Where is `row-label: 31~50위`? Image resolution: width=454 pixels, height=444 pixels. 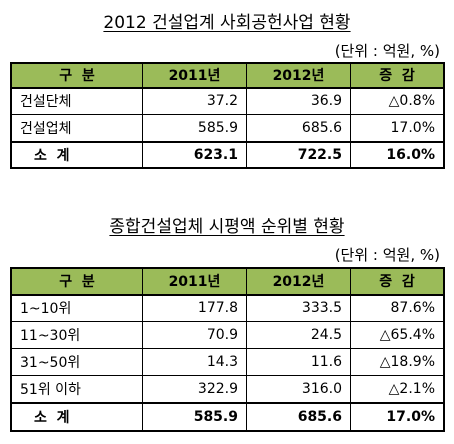
row-label: 31~50위 is located at coordinates (77, 362).